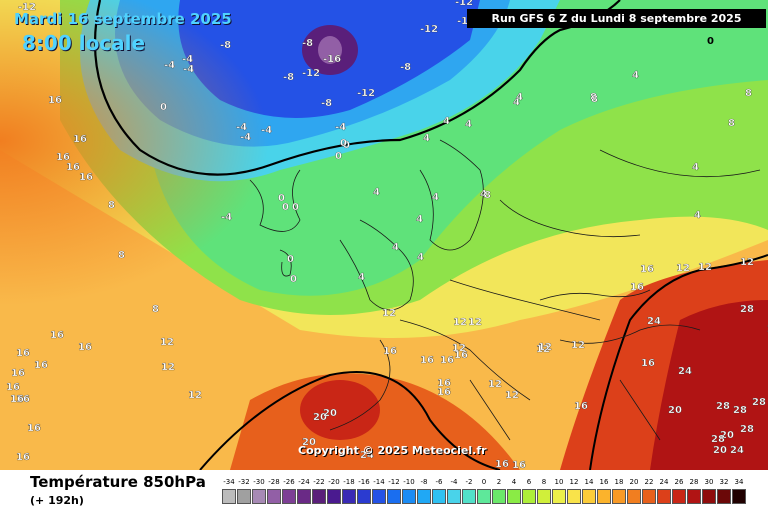  Describe the element at coordinates (409, 482) in the screenshot. I see `scale-tick-label: -10` at that location.